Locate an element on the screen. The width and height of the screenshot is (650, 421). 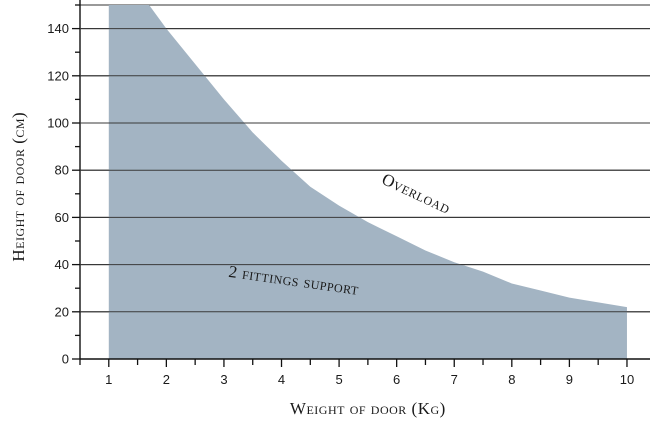
x-tick-label: 3 is located at coordinates (223, 379).